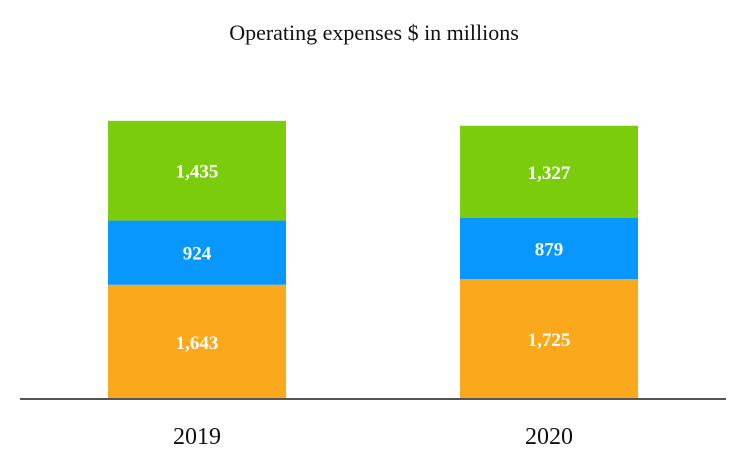 The width and height of the screenshot is (746, 464). What do you see at coordinates (197, 437) in the screenshot?
I see `x-tick-label-2019: 2019` at bounding box center [197, 437].